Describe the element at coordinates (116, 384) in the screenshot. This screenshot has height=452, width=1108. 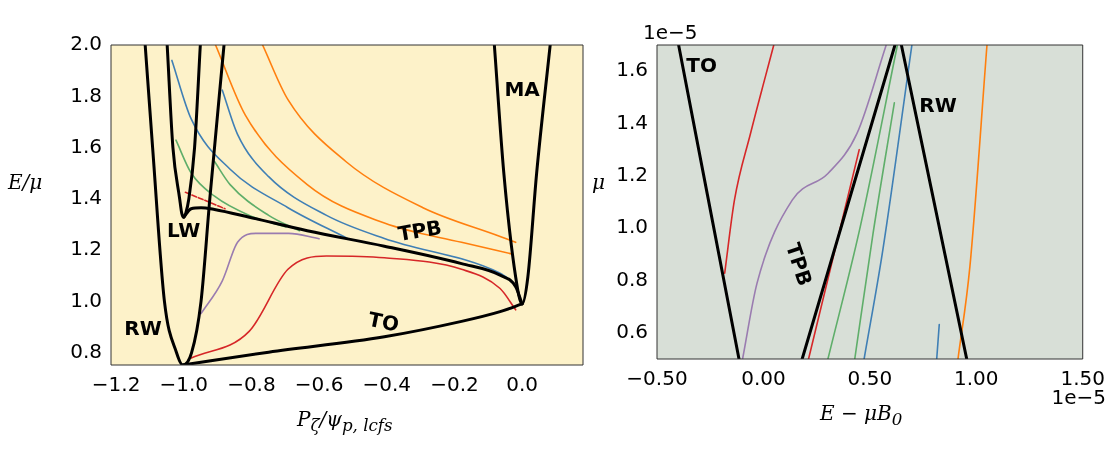
I see `x-tick-label: −1.2` at that location.